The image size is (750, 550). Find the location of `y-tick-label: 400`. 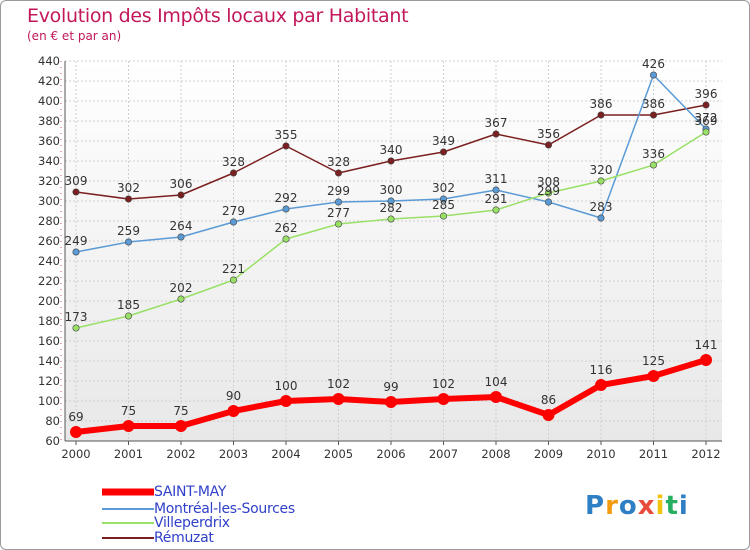

y-tick-label: 400 is located at coordinates (49, 101).